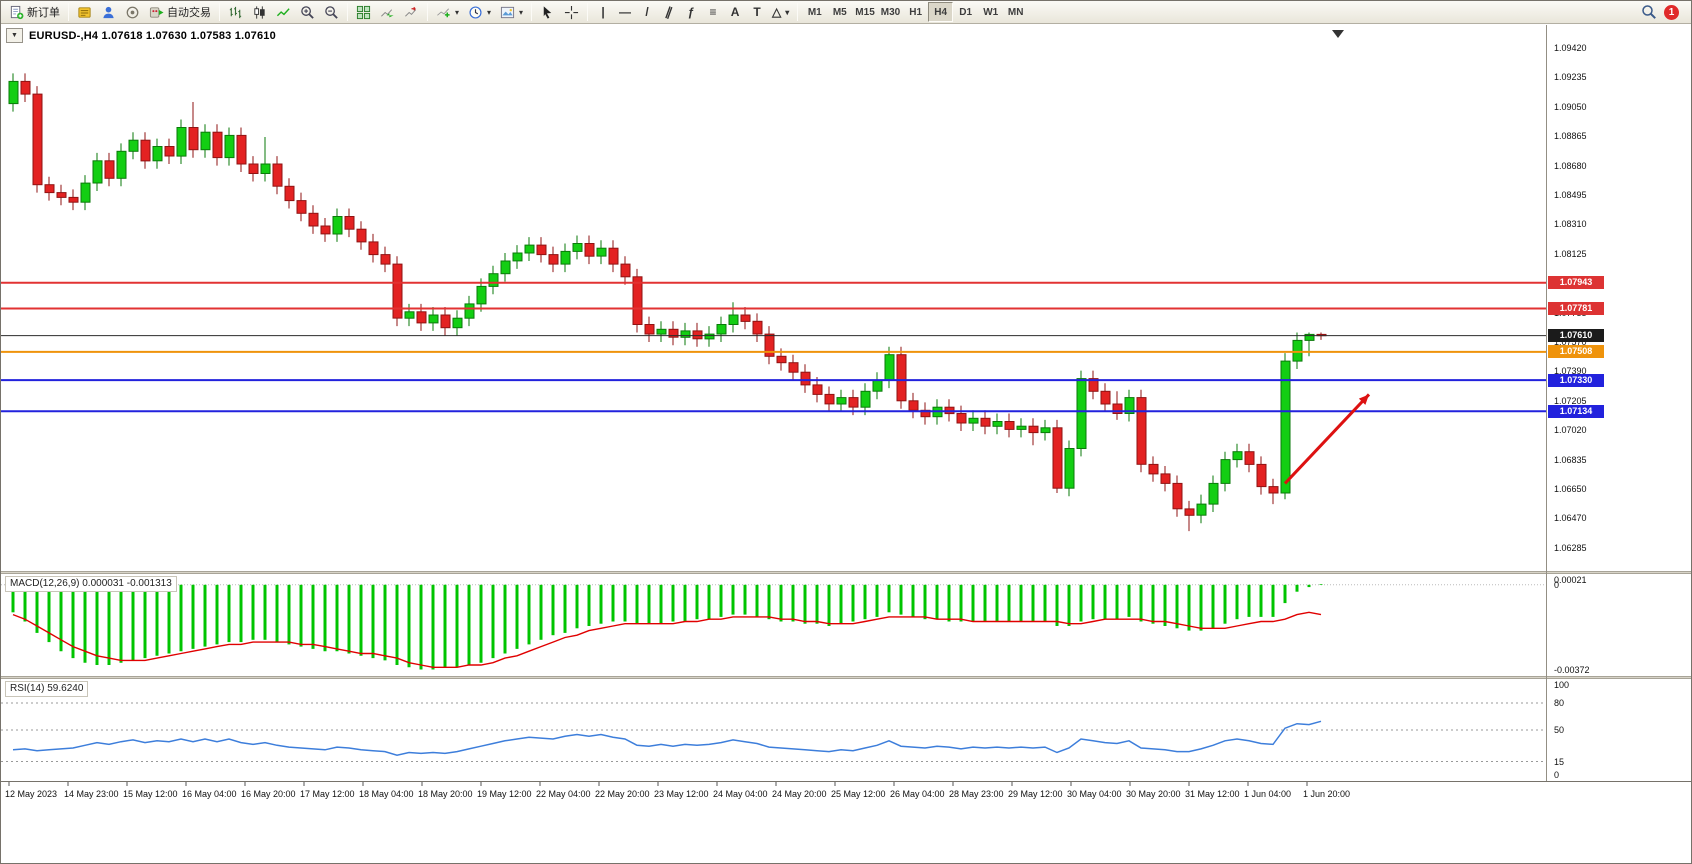  I want to click on metaquotes-button, so click(132, 12).